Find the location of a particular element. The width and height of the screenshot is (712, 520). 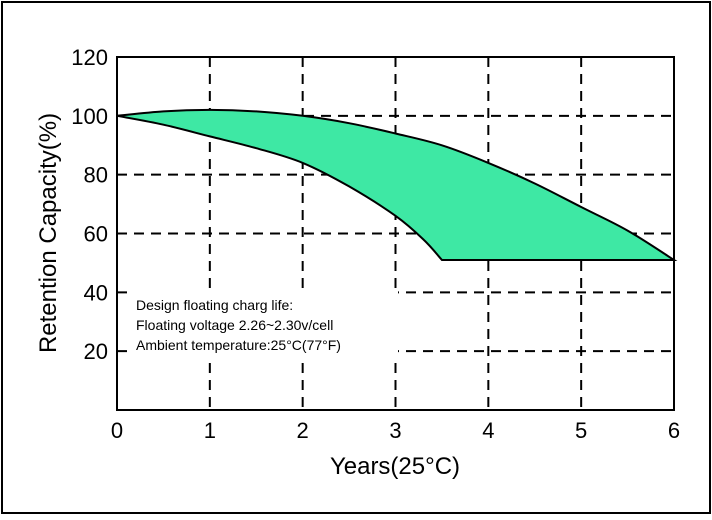

x-tick-label-3: 3 is located at coordinates (395, 430).